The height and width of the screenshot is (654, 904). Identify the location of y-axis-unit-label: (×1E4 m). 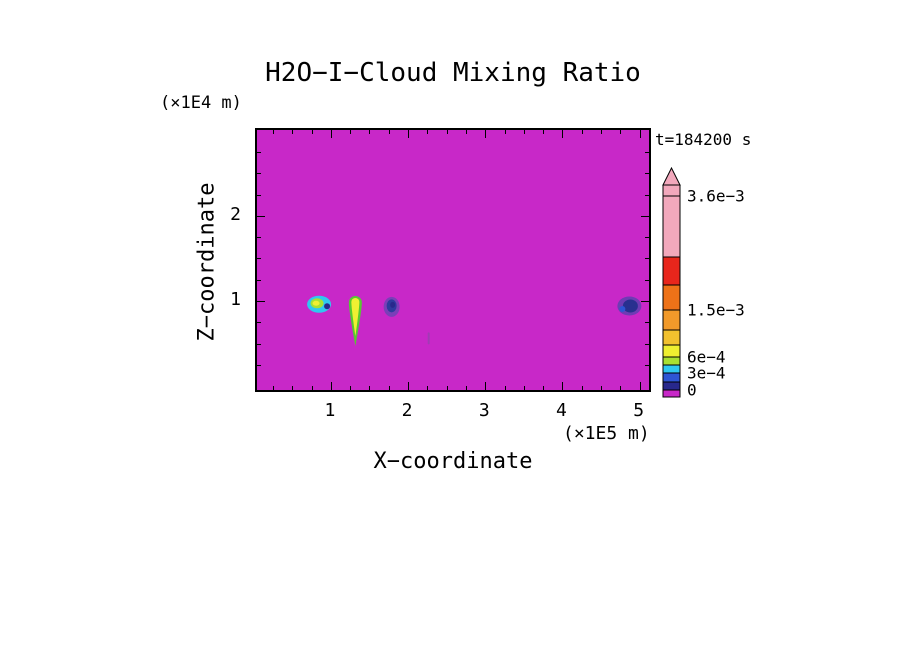
(201, 103).